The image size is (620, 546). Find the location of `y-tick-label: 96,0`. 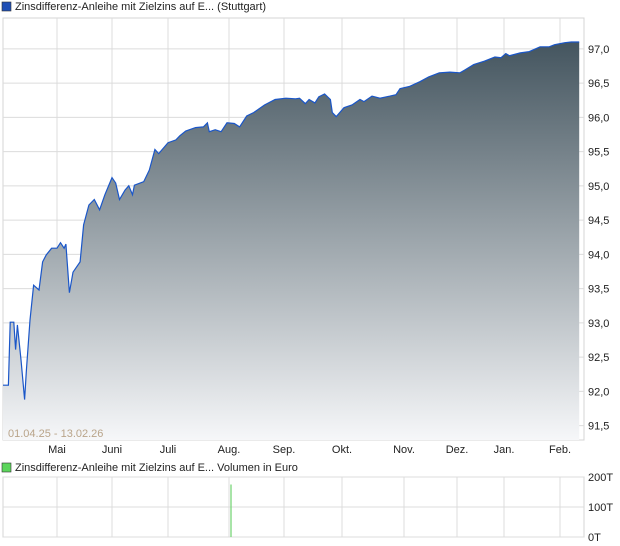

y-tick-label: 96,0 is located at coordinates (598, 118).